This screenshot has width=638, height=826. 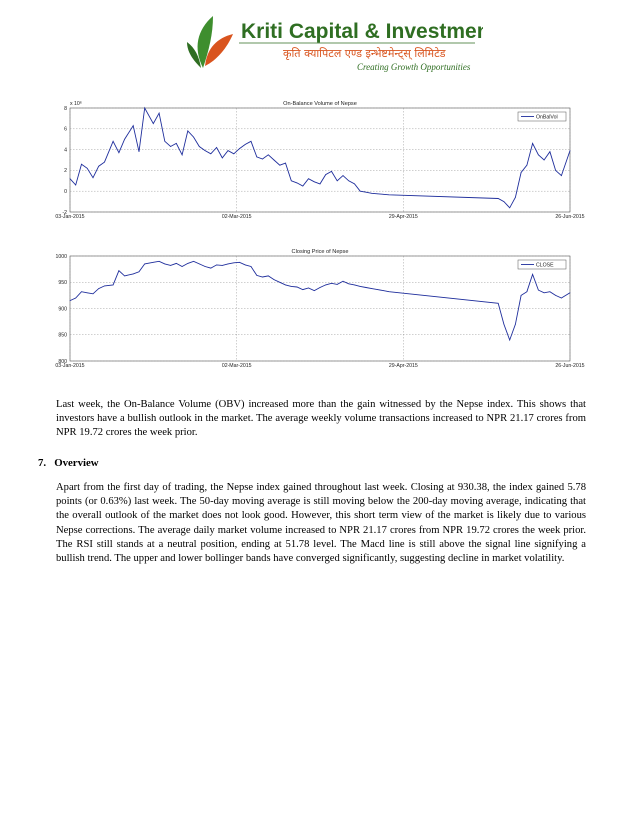 I want to click on plot-area, so click(x=320, y=308).